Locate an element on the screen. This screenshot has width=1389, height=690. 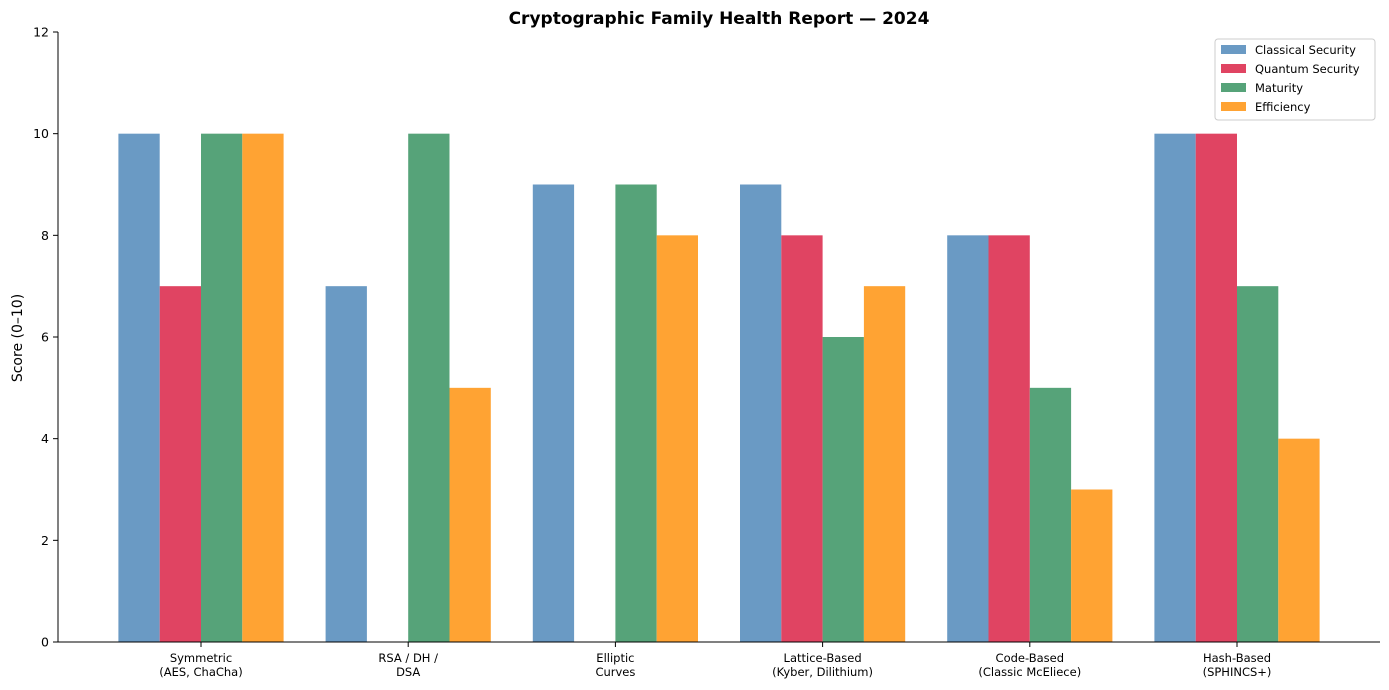
x-tick-label-line: Lattice-Based is located at coordinates (823, 658).